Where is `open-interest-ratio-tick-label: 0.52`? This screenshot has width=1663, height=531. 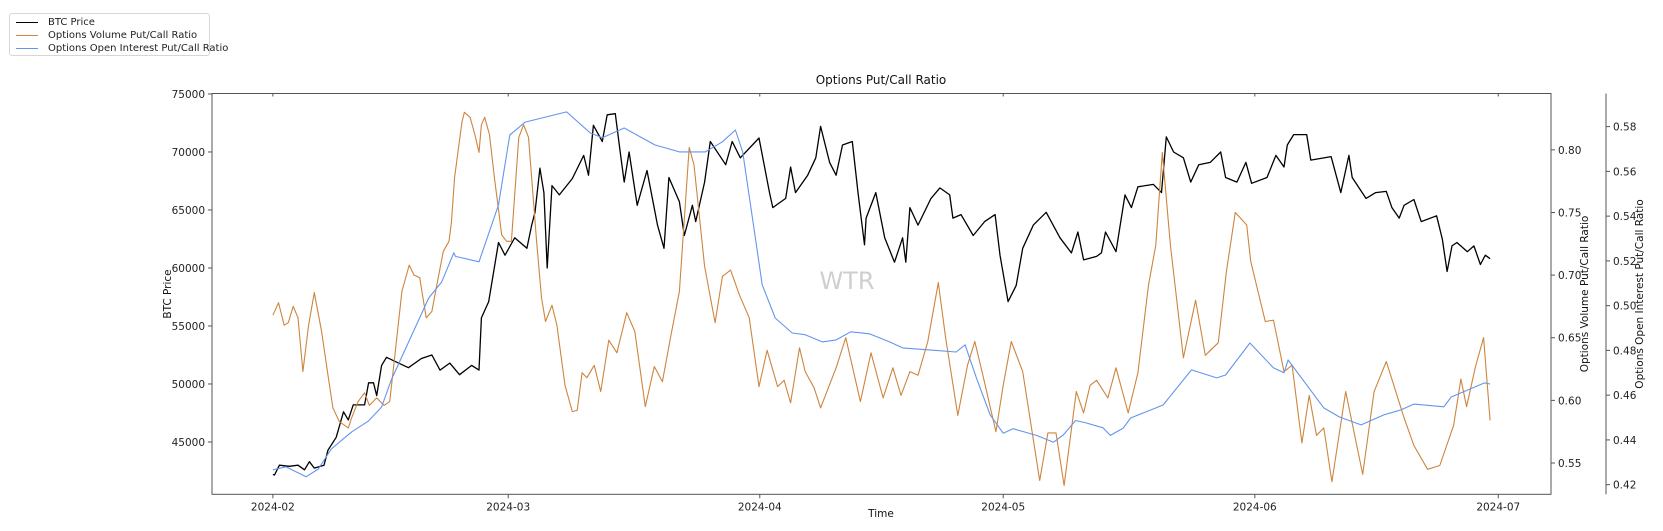 open-interest-ratio-tick-label: 0.52 is located at coordinates (1624, 262).